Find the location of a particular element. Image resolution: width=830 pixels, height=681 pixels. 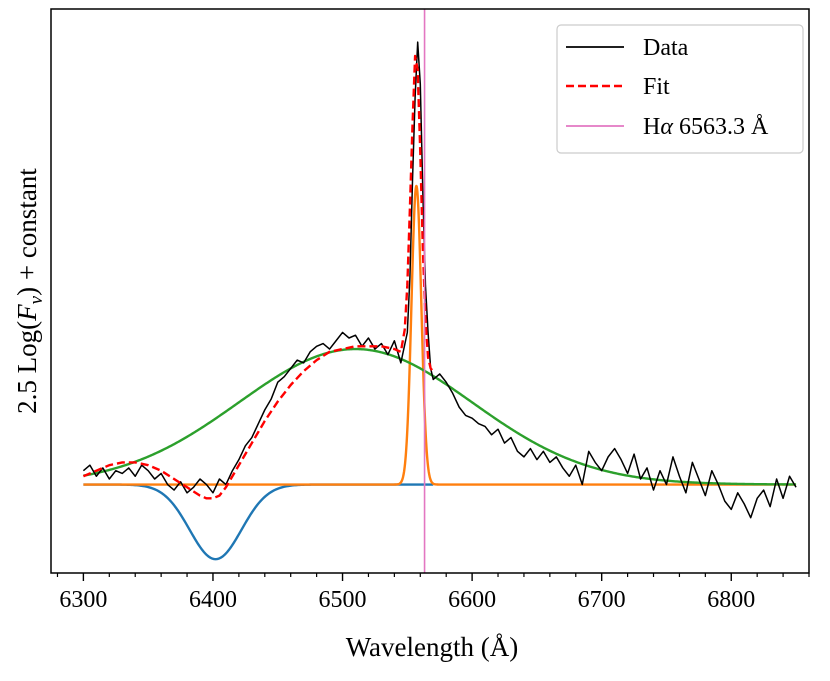

x-axis-label: Wavelength (Å) is located at coordinates (432, 647).